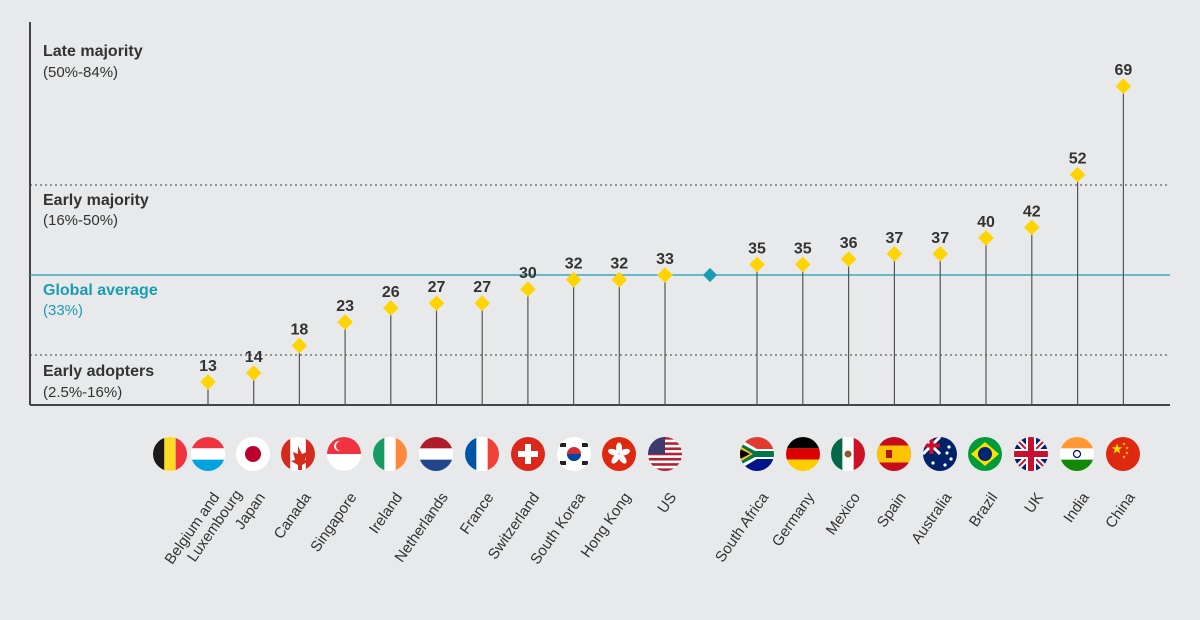 This screenshot has width=1200, height=620. Describe the element at coordinates (80, 72) in the screenshot. I see `late-majority-range: (50%-84%)` at that location.